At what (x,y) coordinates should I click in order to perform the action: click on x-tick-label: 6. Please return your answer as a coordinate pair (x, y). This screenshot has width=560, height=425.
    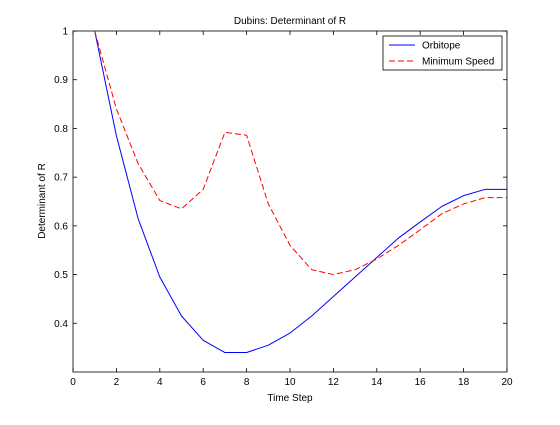
    Looking at the image, I should click on (203, 382).